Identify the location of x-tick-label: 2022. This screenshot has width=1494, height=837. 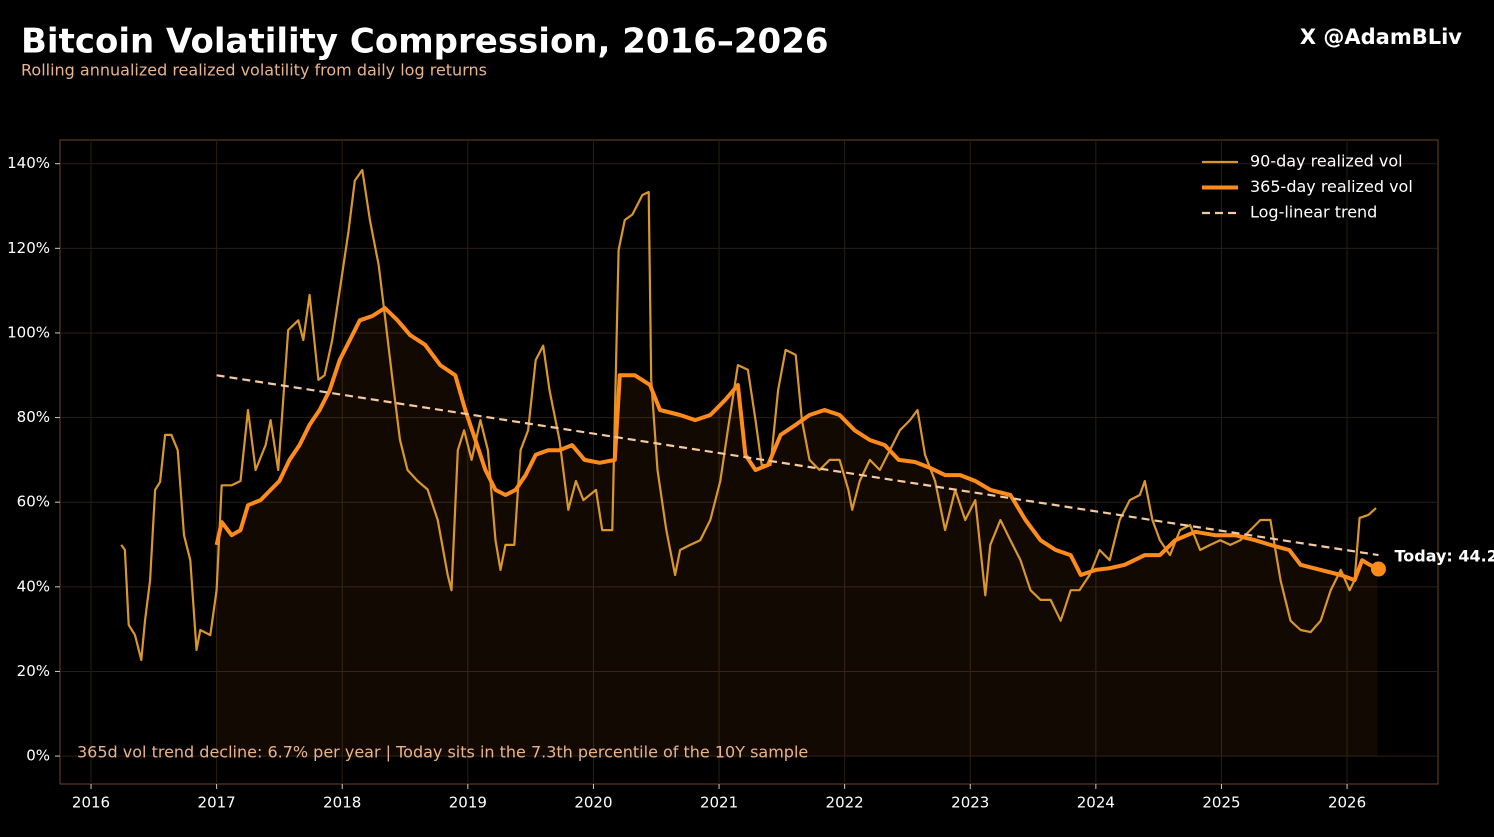
(845, 803).